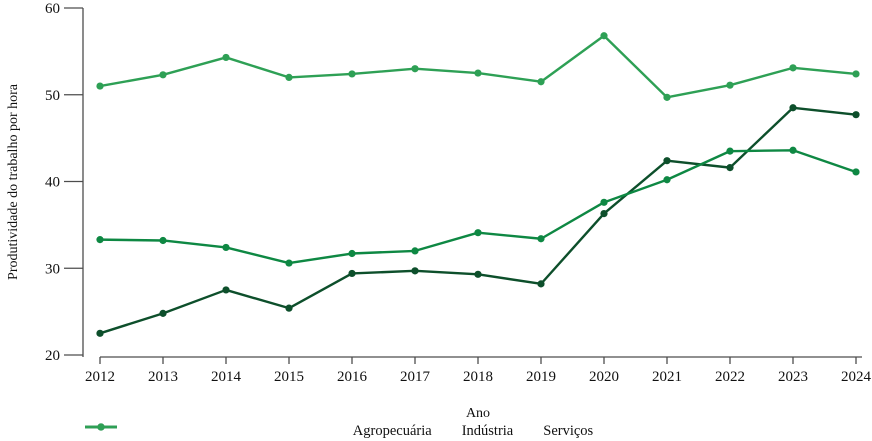 The height and width of the screenshot is (441, 872). Describe the element at coordinates (52, 96) in the screenshot. I see `y-tick-label-50: 50` at that location.